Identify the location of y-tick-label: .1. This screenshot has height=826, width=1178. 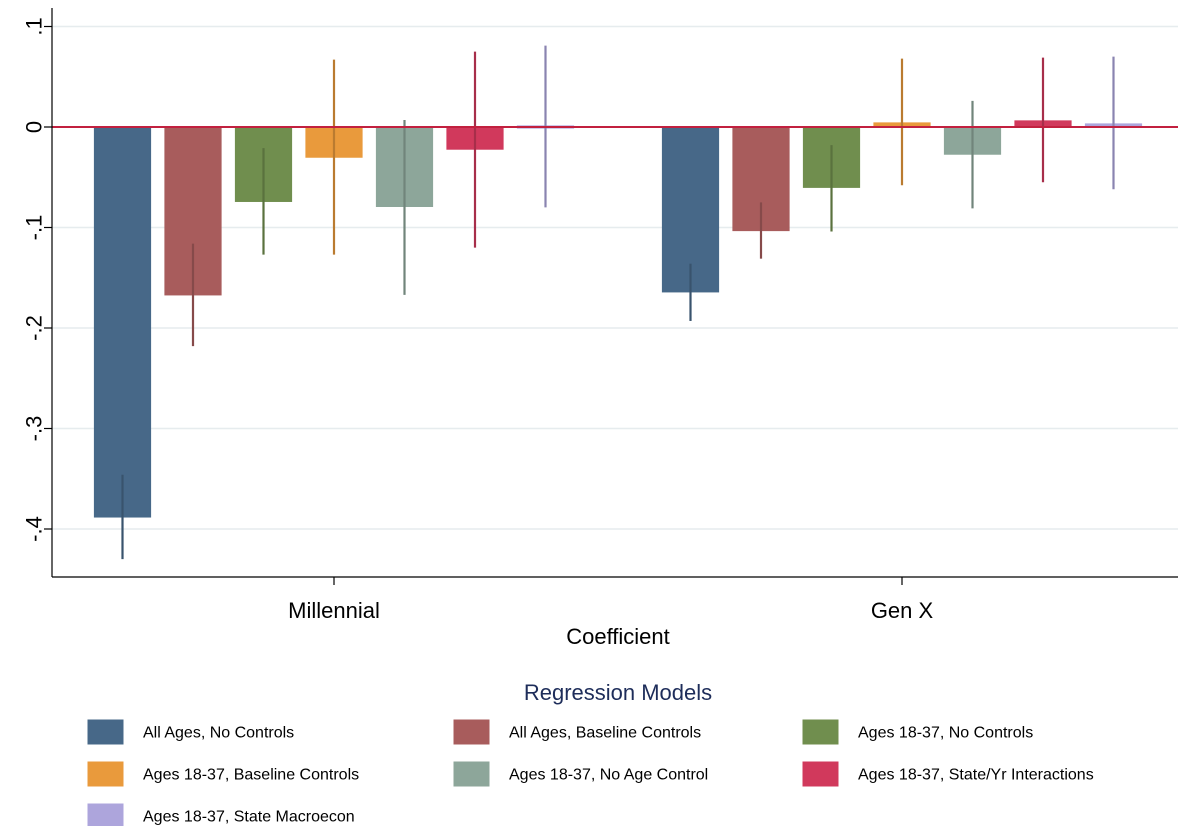
(34, 26).